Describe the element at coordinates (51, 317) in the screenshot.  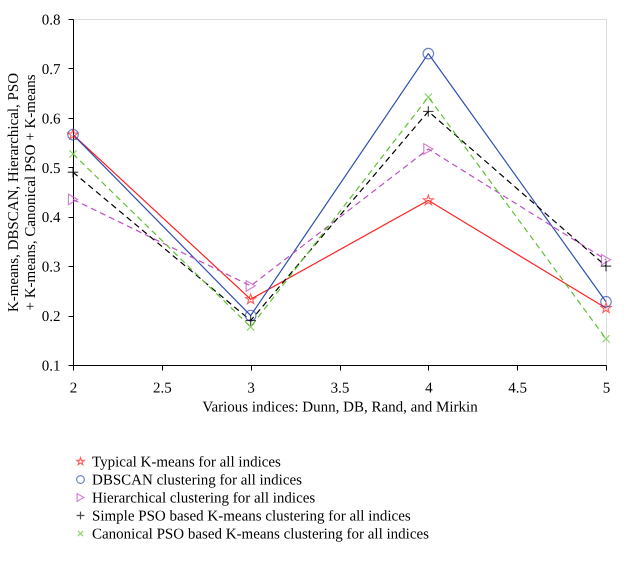
I see `y-tick-label: 0.2` at that location.